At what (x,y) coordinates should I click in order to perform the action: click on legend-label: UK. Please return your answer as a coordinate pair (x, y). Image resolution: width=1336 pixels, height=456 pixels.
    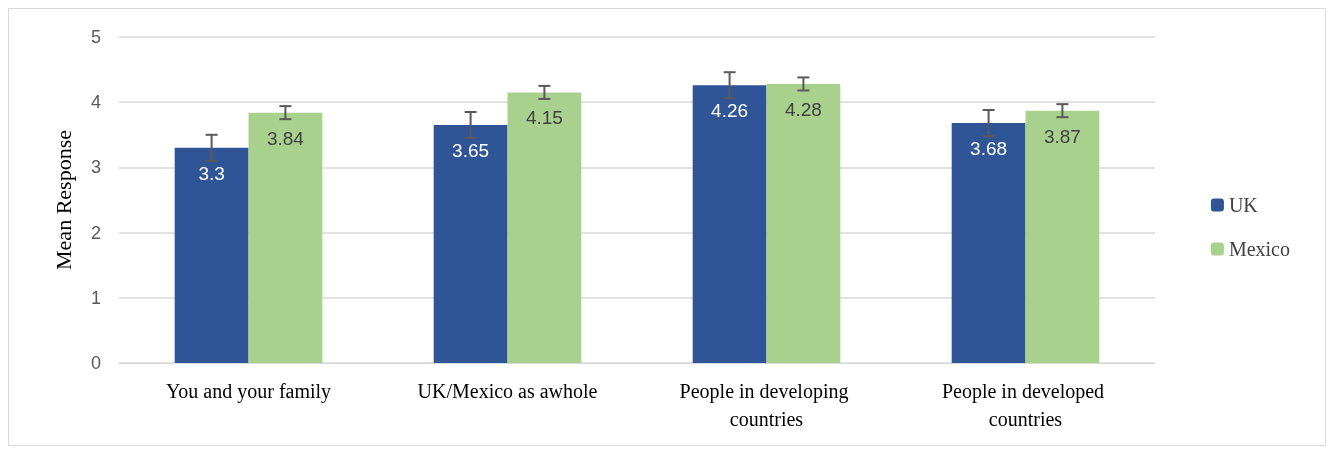
    Looking at the image, I should click on (1243, 205).